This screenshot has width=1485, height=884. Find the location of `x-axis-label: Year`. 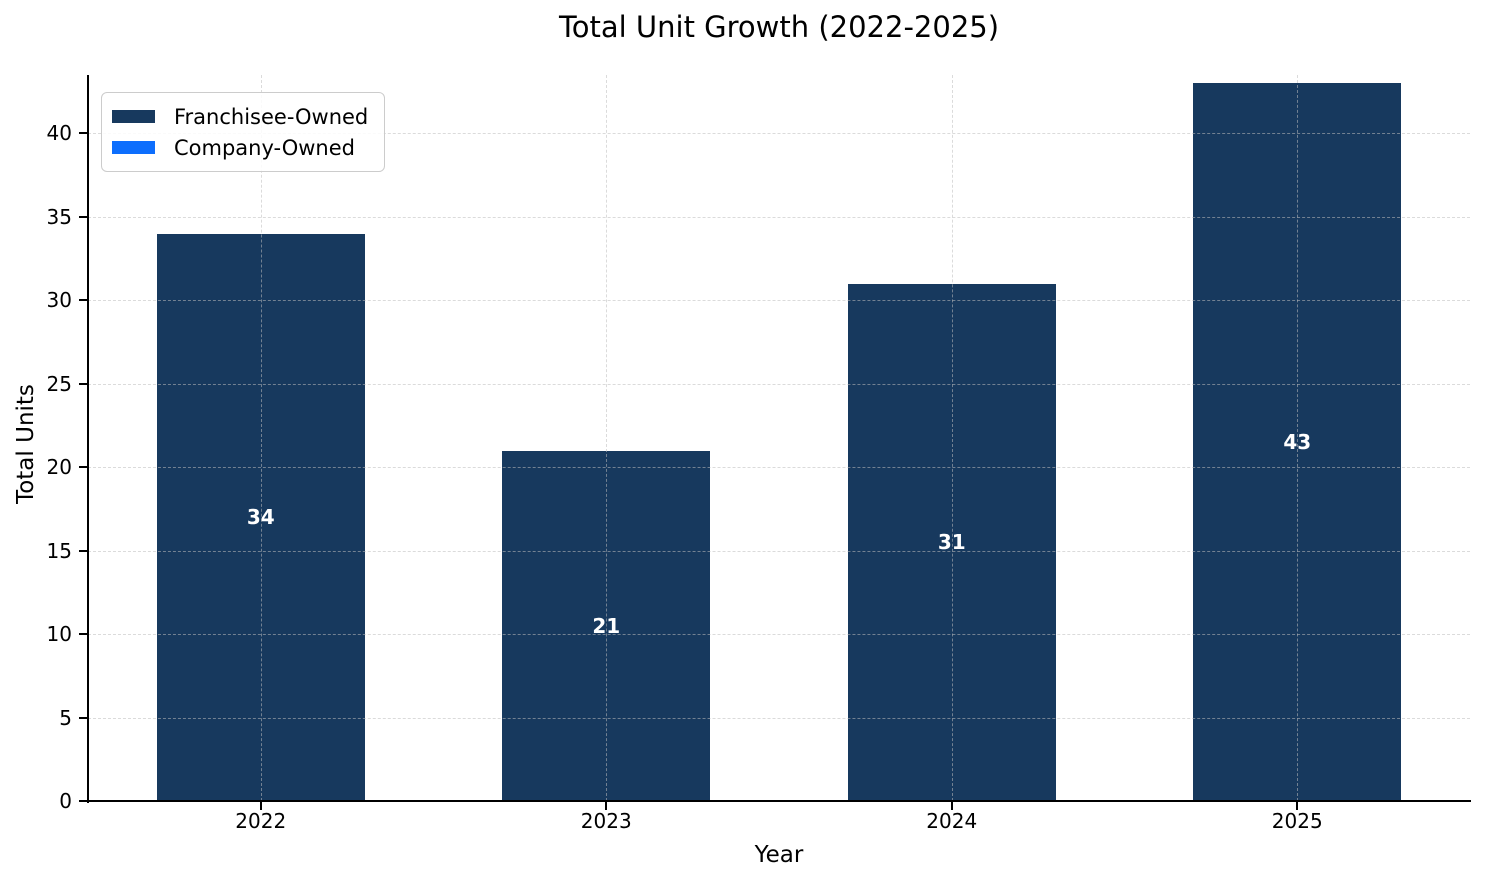

x-axis-label: Year is located at coordinates (779, 855).